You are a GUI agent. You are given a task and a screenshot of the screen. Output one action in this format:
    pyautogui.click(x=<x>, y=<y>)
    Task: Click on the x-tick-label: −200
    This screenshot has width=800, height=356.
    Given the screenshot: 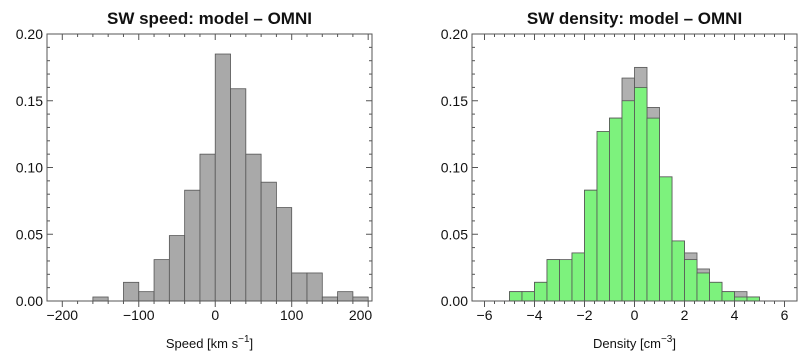 What is the action you would take?
    pyautogui.click(x=63, y=315)
    